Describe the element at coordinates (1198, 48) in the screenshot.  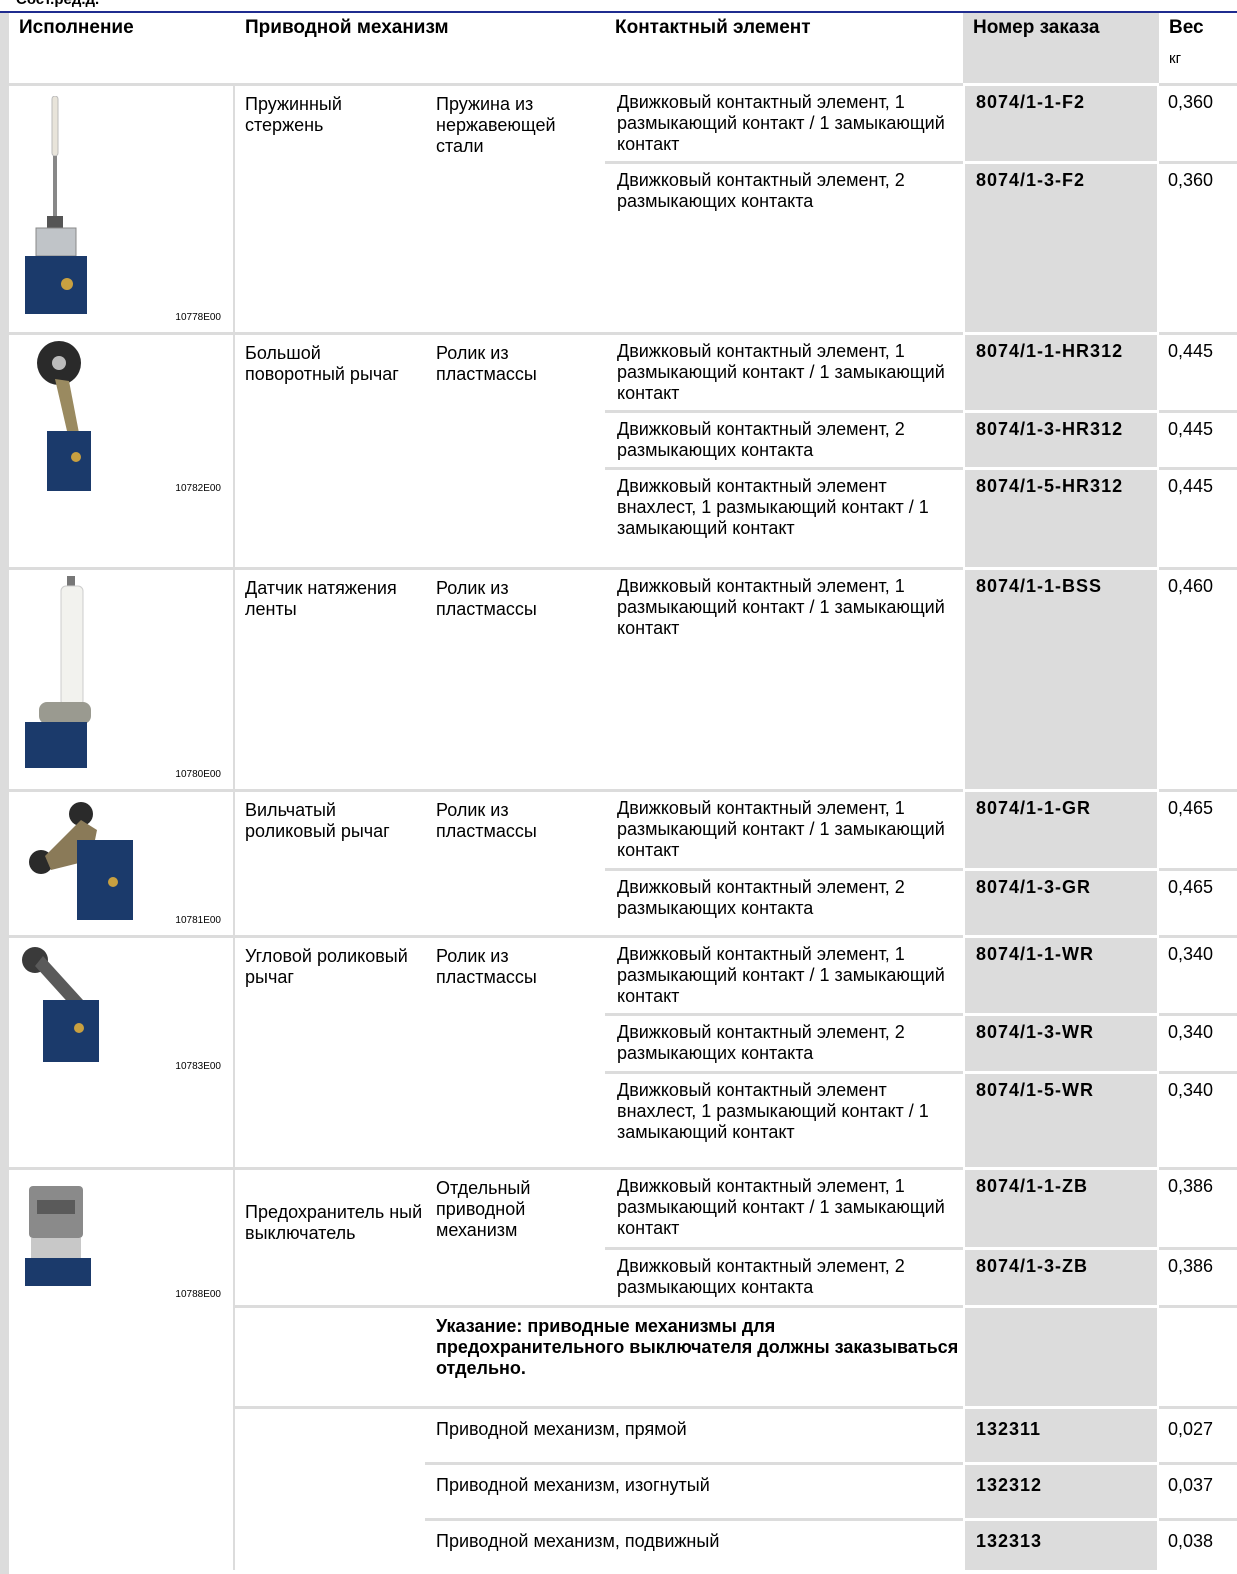
I see `header-weight: Вес кг` at that location.